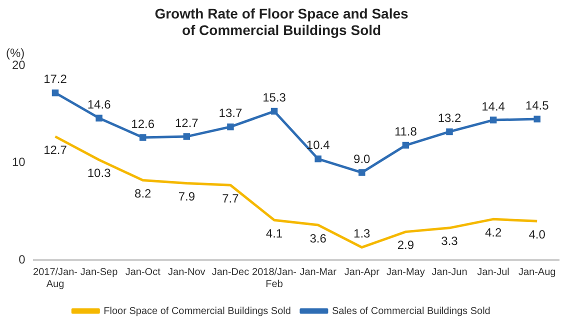 This screenshot has width=569, height=326. I want to click on x-tick-label: 2018/Jan-Feb, so click(274, 278).